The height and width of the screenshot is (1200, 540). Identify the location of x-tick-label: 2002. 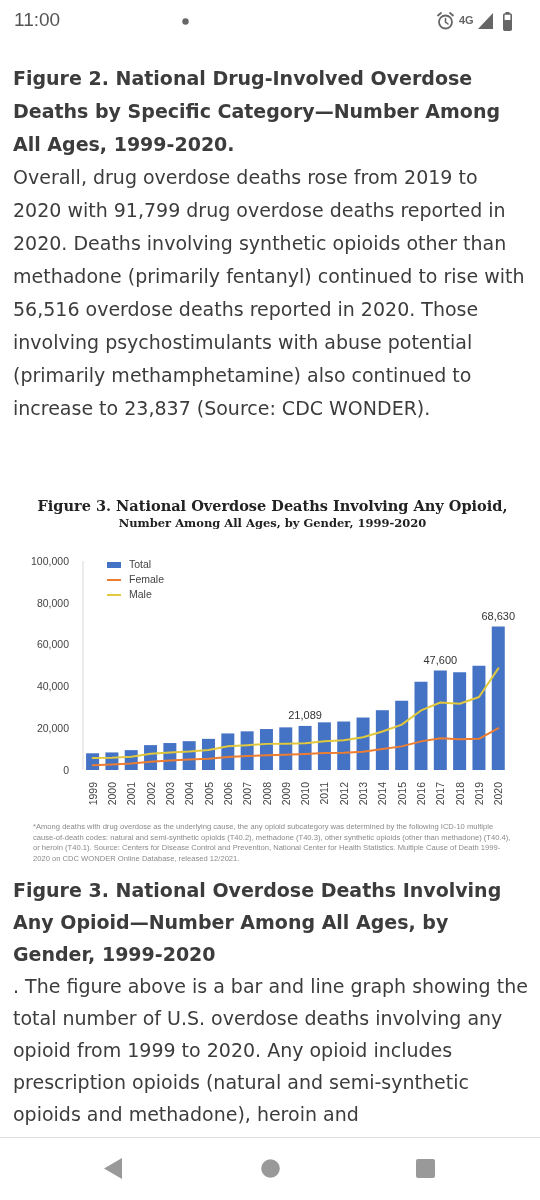
(150, 793).